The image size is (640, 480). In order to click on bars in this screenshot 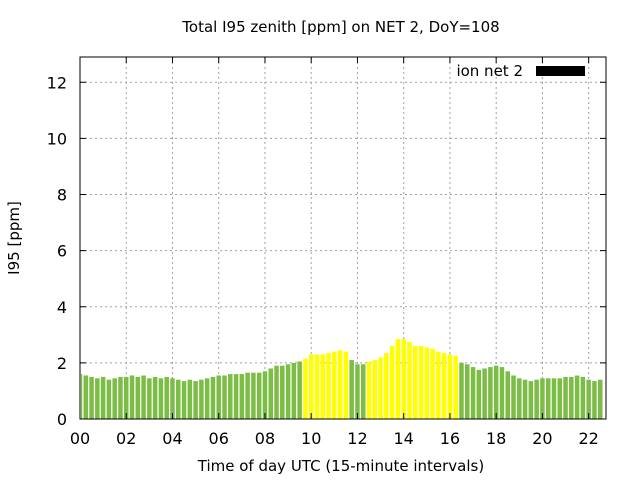, I will do `click(342, 379)`.